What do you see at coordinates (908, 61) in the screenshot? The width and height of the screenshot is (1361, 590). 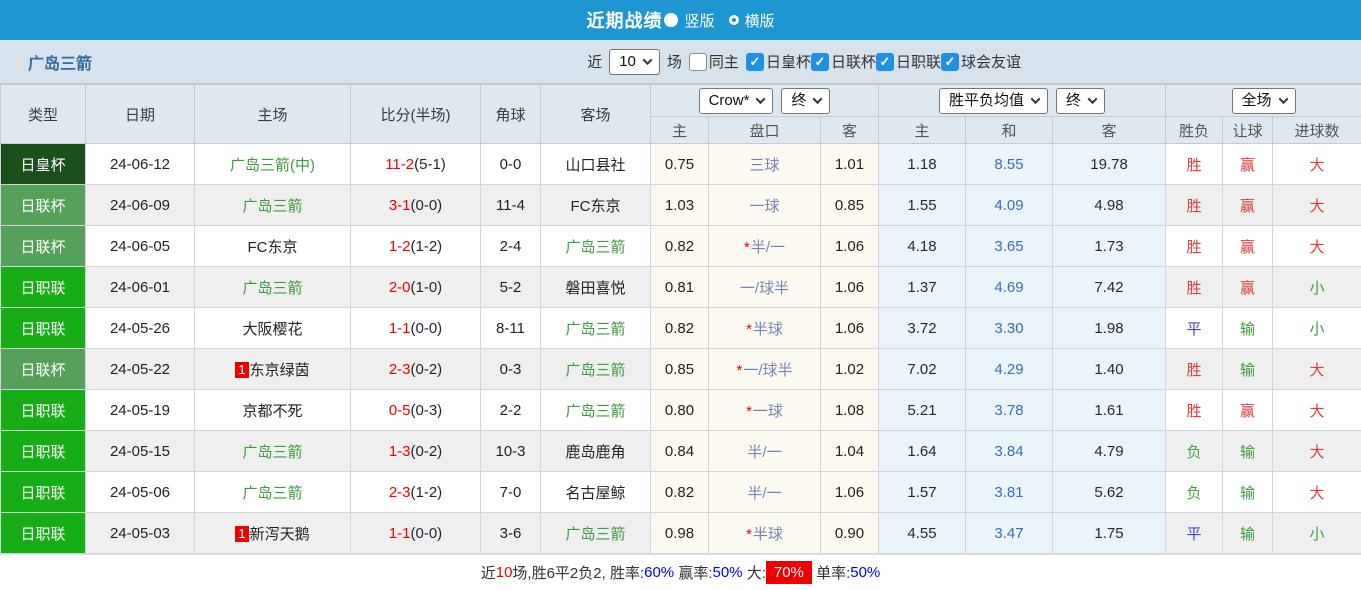 I see `league-filter: ✓ 日职联` at bounding box center [908, 61].